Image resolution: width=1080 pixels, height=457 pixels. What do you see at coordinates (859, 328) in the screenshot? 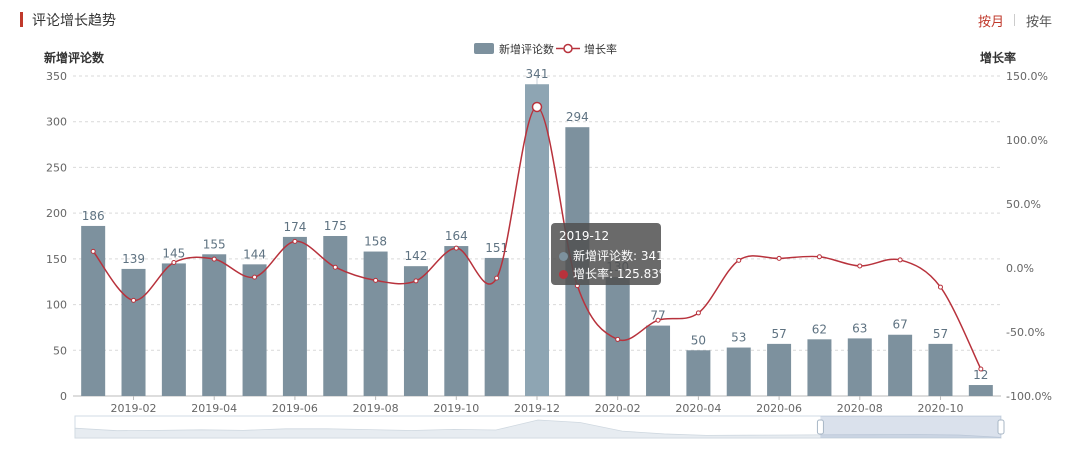
I see `bar-value-label: 63` at bounding box center [859, 328].